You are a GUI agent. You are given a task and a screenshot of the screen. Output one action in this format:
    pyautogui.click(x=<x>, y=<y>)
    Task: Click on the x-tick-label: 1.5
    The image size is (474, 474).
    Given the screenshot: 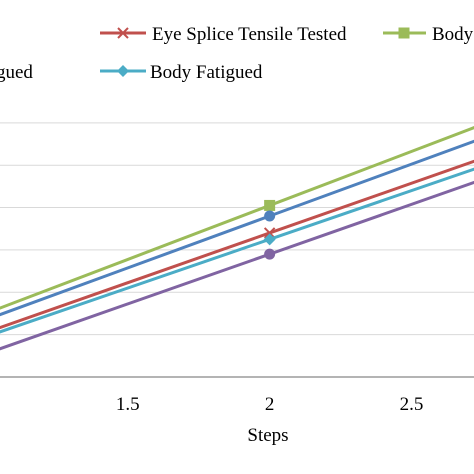 What is the action you would take?
    pyautogui.click(x=128, y=404)
    